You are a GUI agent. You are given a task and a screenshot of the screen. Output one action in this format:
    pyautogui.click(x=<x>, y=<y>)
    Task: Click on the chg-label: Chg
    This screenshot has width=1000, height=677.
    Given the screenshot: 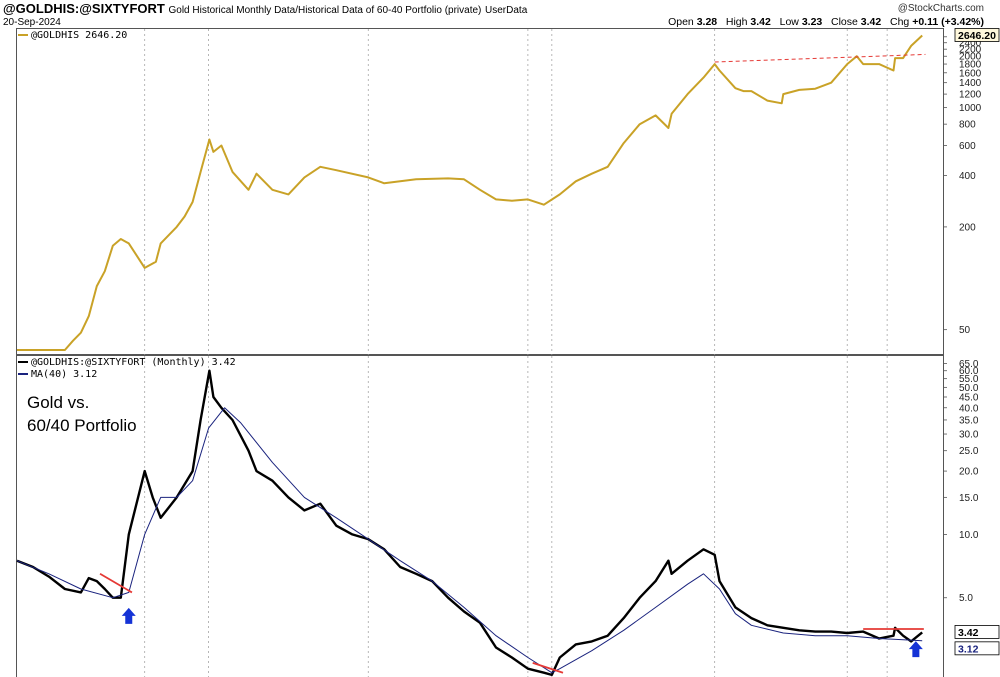 What is the action you would take?
    pyautogui.click(x=900, y=22)
    